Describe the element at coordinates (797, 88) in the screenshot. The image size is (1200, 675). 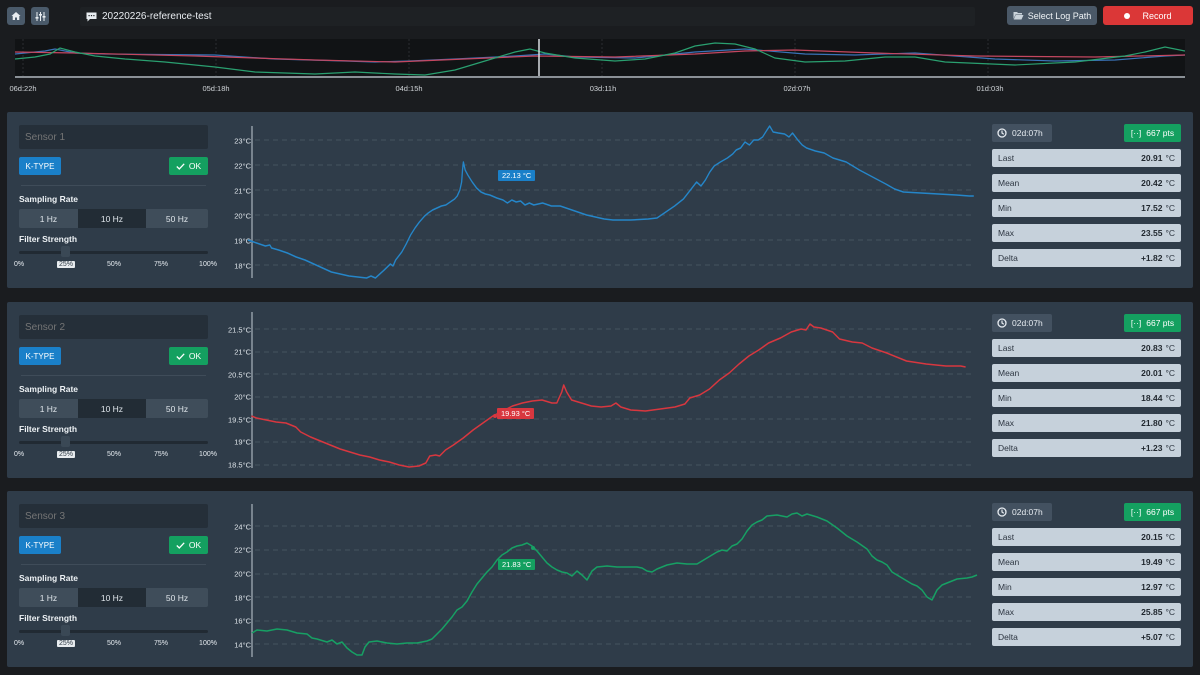
I see `timeline-label: 02d:07h` at that location.